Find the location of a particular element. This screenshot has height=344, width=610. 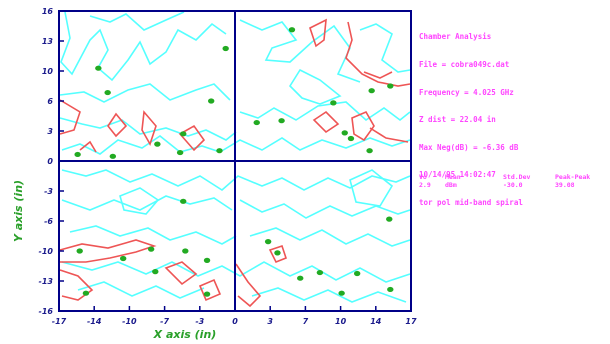

x-tick-label: 0 is located at coordinates (235, 321).